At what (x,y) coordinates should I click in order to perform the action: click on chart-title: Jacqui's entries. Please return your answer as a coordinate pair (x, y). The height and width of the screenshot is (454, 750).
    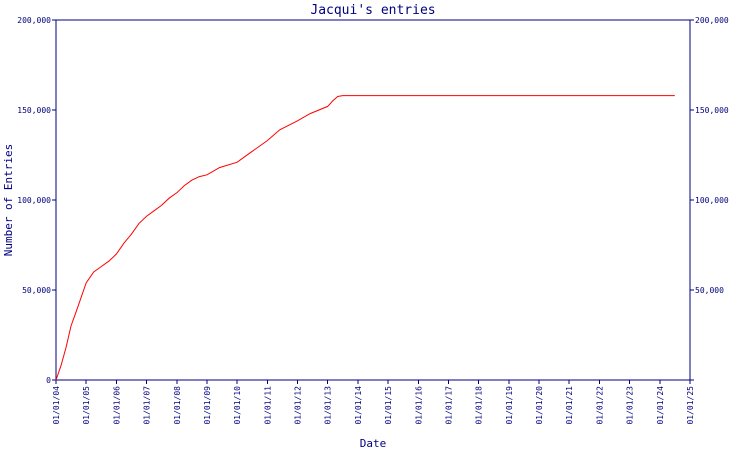
    Looking at the image, I should click on (372, 10).